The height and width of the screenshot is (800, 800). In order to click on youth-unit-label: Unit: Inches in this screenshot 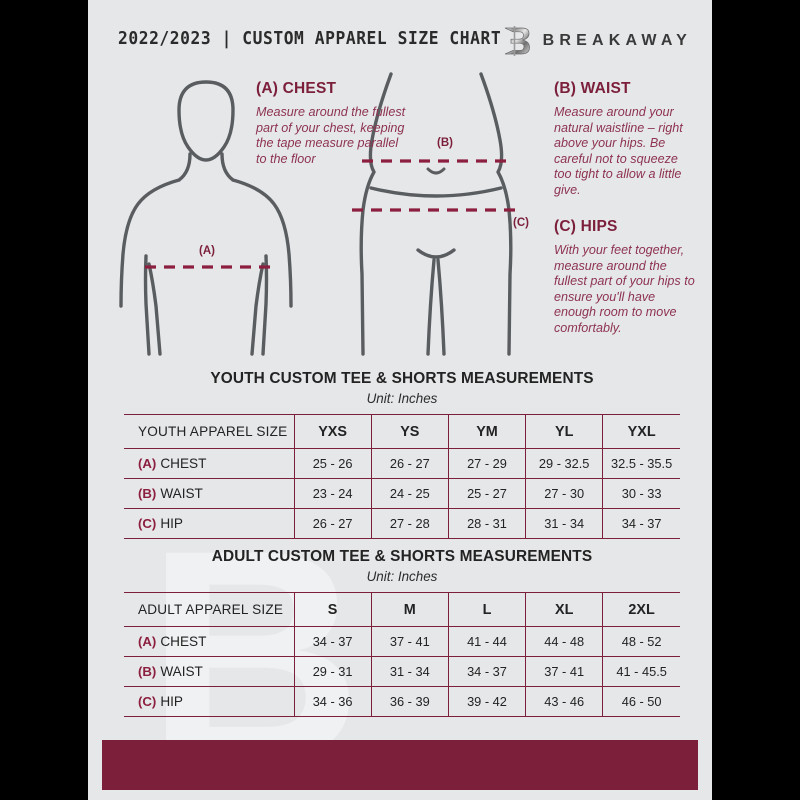, I will do `click(402, 398)`.